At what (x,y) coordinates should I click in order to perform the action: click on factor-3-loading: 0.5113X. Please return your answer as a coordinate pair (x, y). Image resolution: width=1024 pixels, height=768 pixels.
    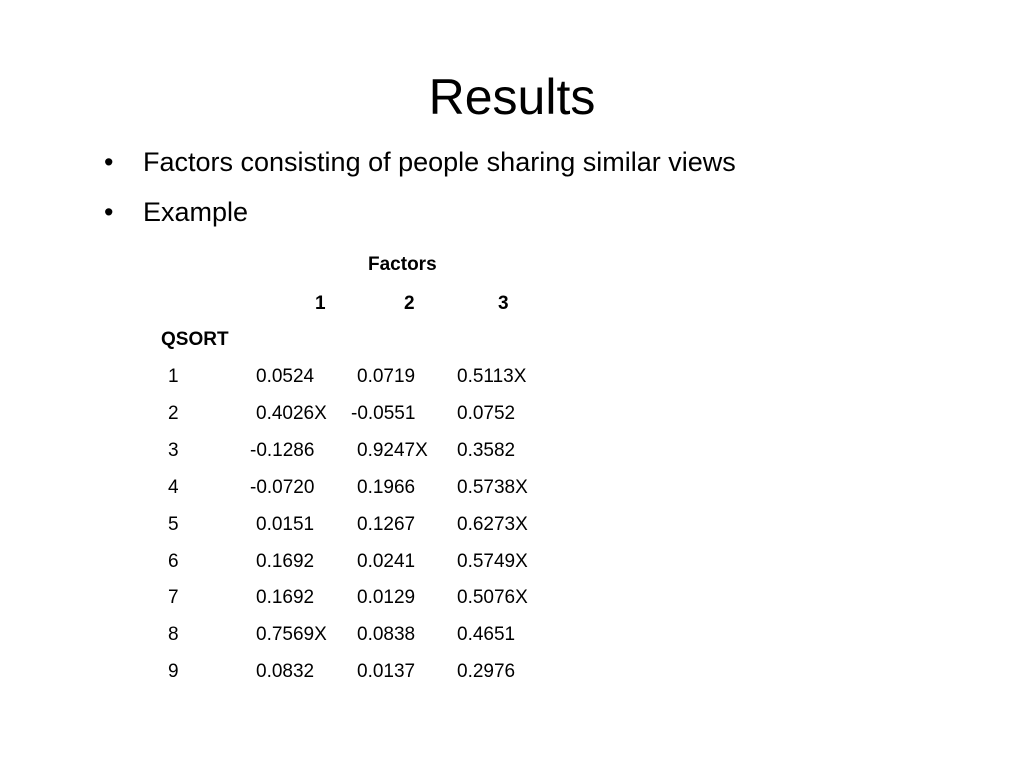
    Looking at the image, I should click on (492, 376).